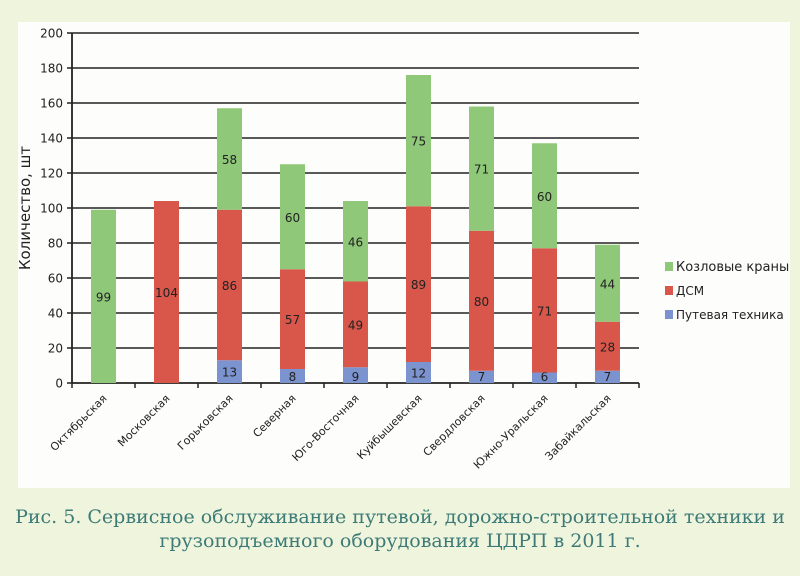 The image size is (800, 576). Describe the element at coordinates (55, 349) in the screenshot. I see `y-tick-label: 20` at that location.